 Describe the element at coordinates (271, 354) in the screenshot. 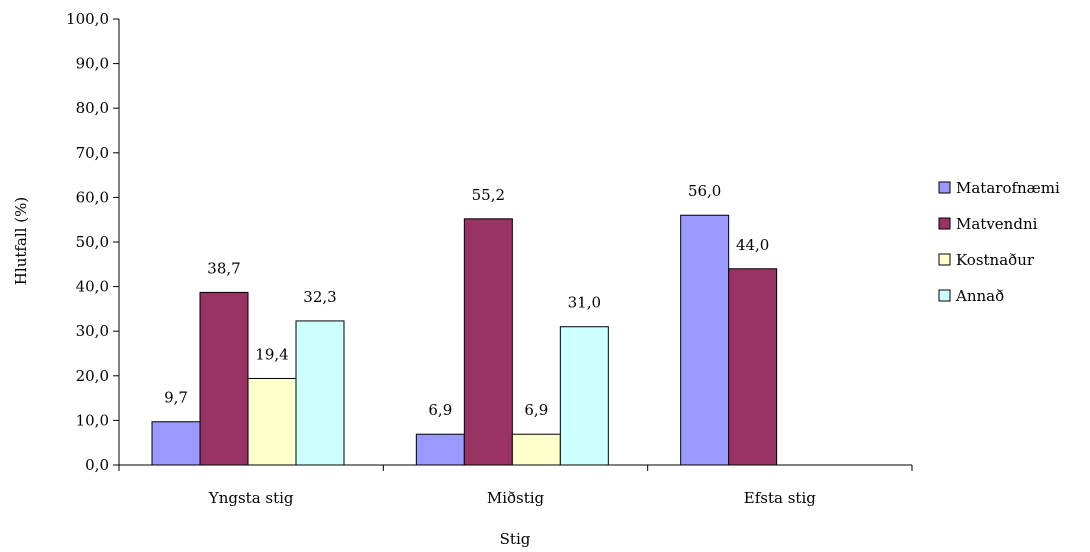

I see `data-label: 19,4` at that location.